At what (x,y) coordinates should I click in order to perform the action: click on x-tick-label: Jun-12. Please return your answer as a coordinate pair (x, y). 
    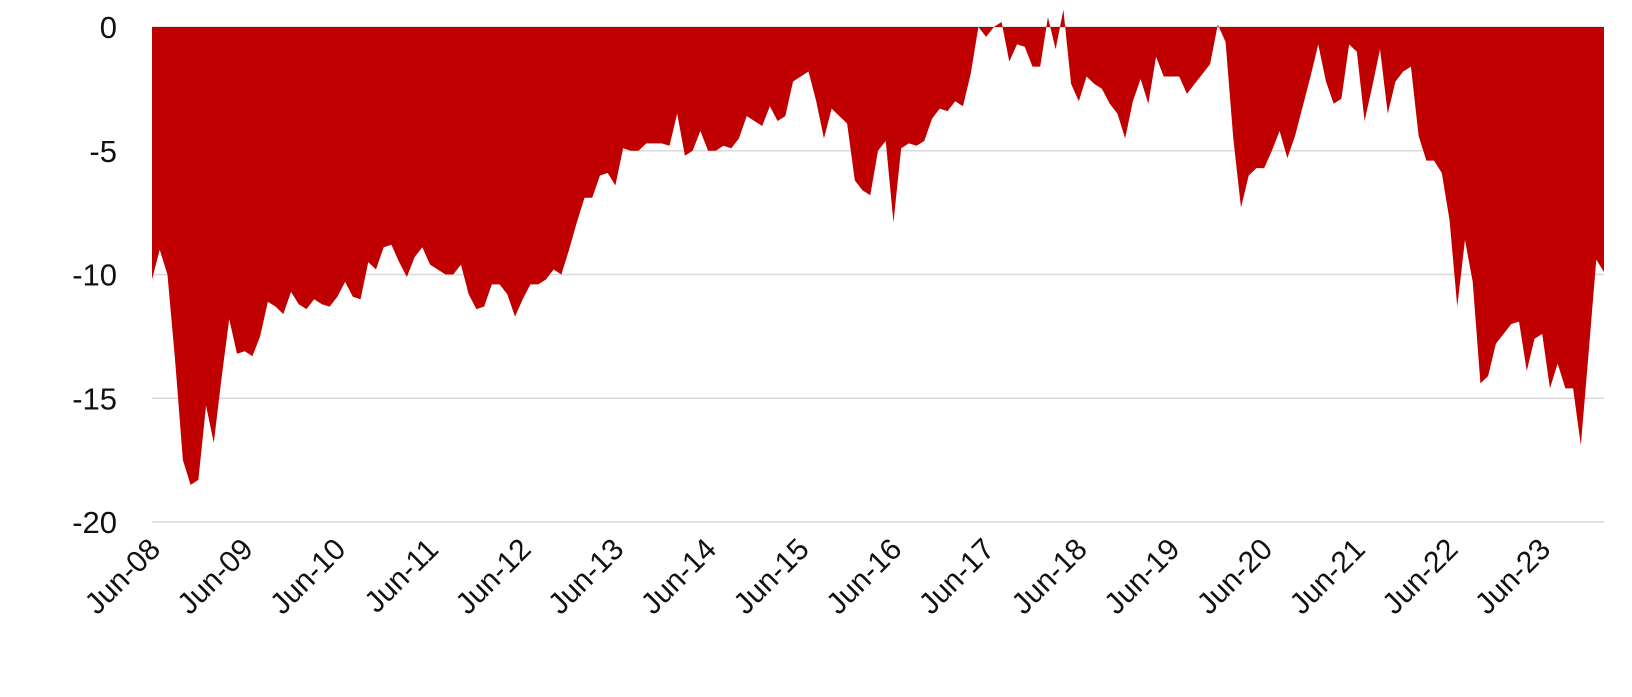
    Looking at the image, I should click on (493, 577).